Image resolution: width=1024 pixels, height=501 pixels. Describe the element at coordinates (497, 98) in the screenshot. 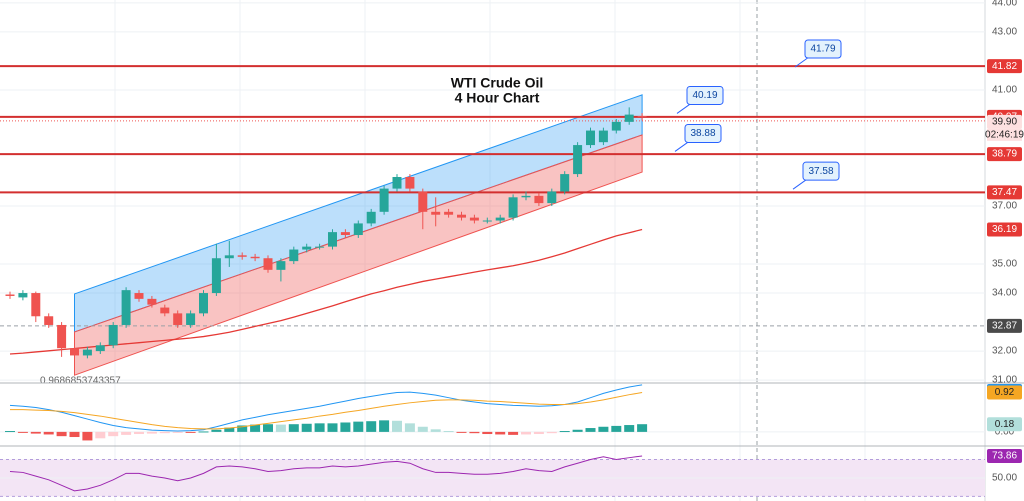

I see `chart-subtitle: 4 Hour Chart` at that location.